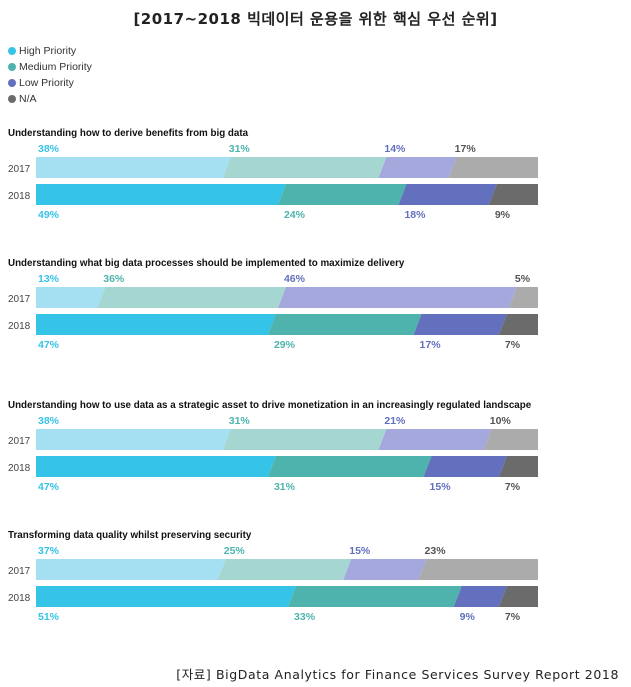  What do you see at coordinates (12, 51) in the screenshot?
I see `legend-swatch-high` at bounding box center [12, 51].